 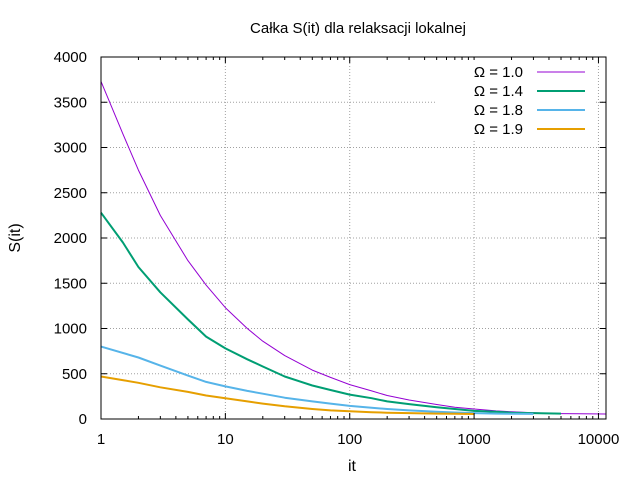 I want to click on x-tick-label: 1, so click(x=101, y=439).